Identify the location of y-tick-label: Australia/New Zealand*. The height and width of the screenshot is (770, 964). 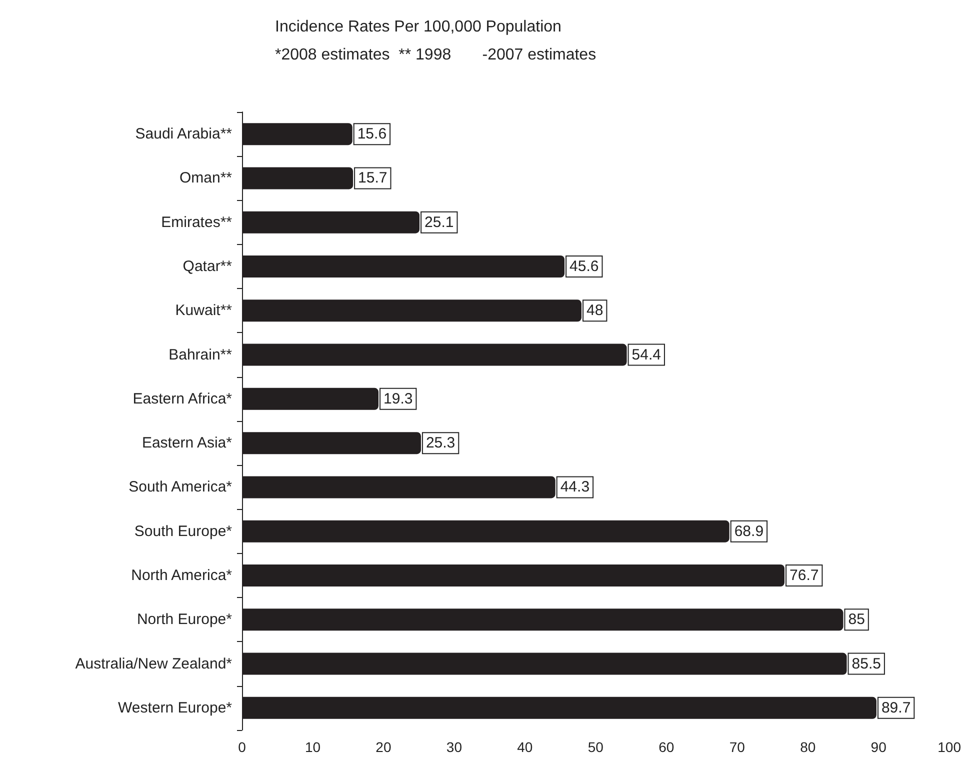
(153, 663).